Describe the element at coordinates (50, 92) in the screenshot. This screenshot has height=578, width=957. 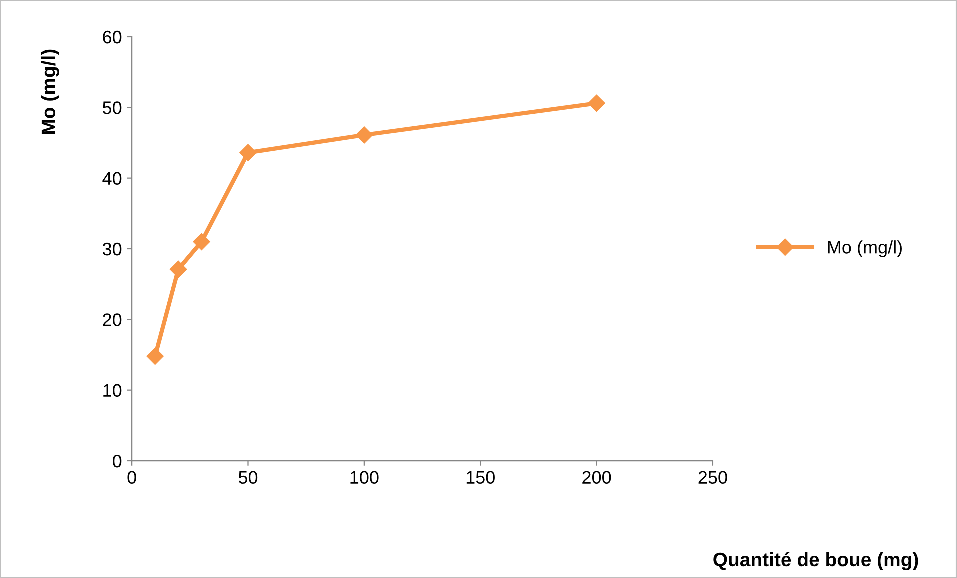
I see `y-axis-title: Mo (mg/l)` at that location.